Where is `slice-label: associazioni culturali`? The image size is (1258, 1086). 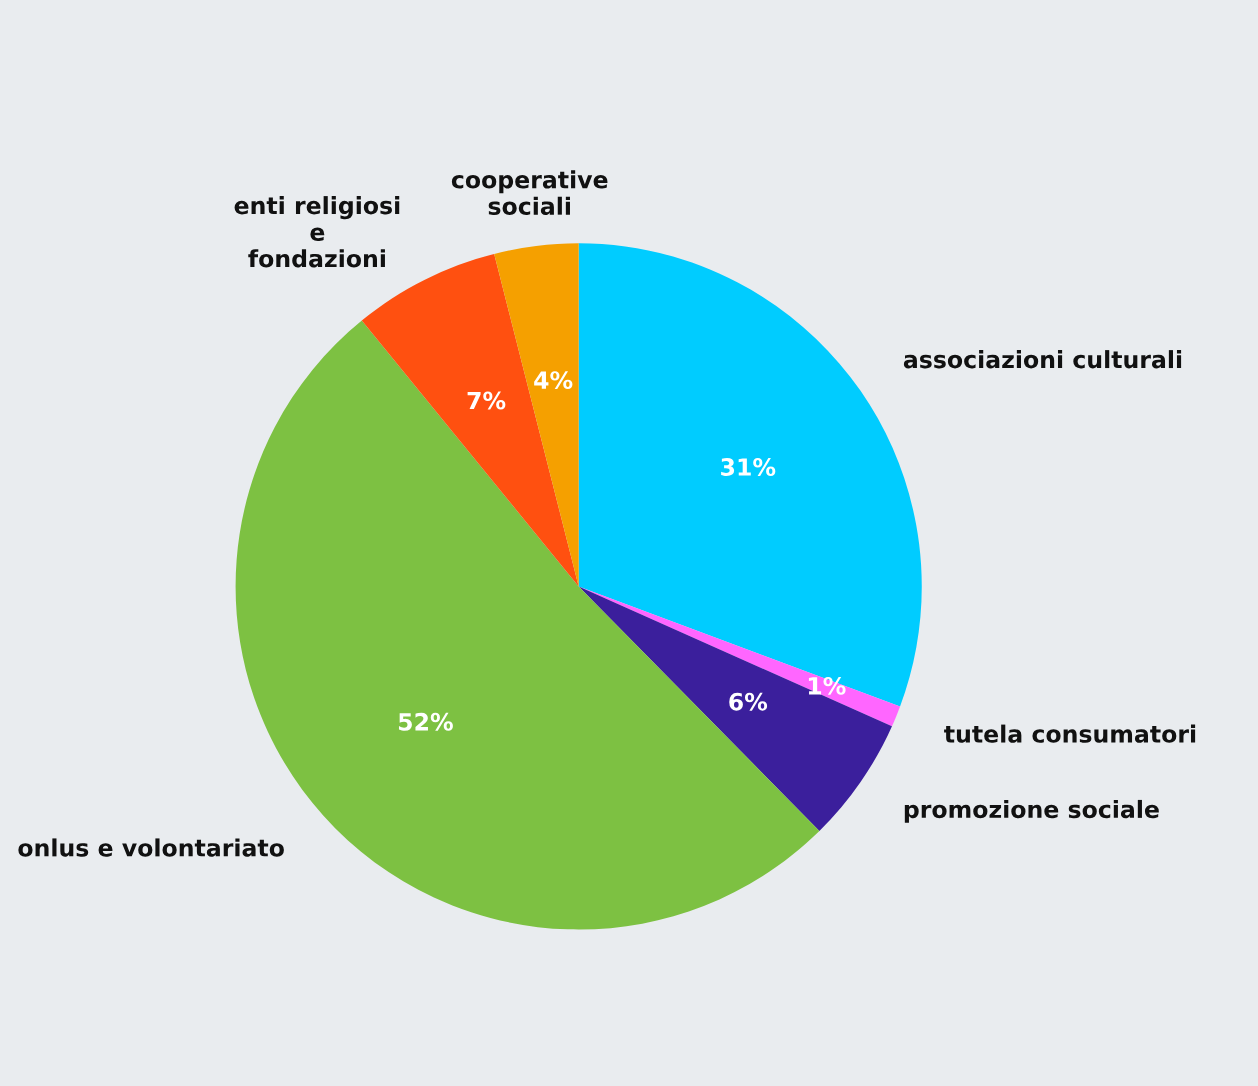 slice-label: associazioni culturali is located at coordinates (1042, 359).